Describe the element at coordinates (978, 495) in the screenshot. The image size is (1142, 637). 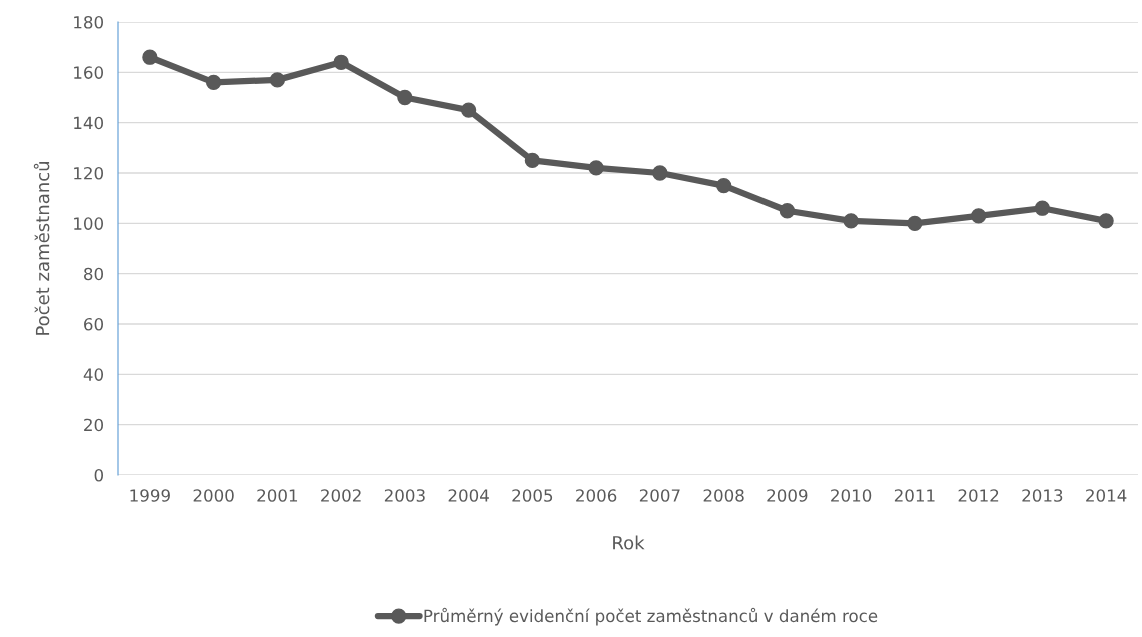
I see `x-tick-label: 2012` at that location.